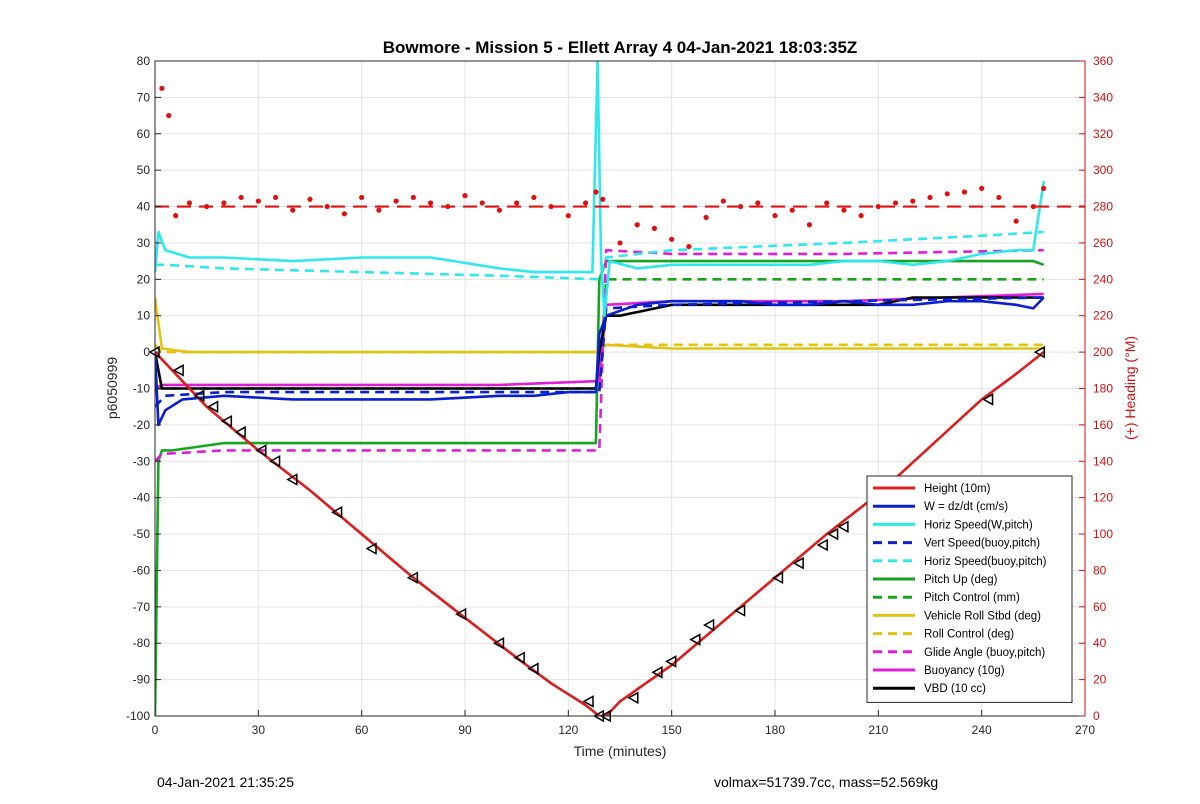 Image resolution: width=1200 pixels, height=804 pixels. Describe the element at coordinates (142, 680) in the screenshot. I see `y-tick-label: -90` at that location.